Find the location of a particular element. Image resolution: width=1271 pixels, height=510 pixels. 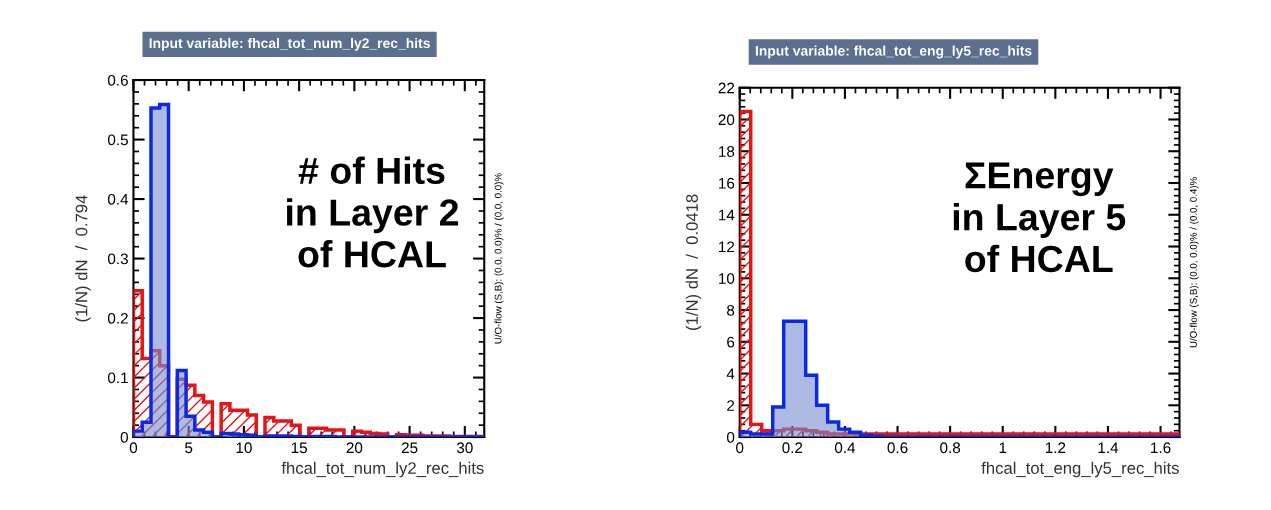

y-tick-label: 0.2 is located at coordinates (117, 318).